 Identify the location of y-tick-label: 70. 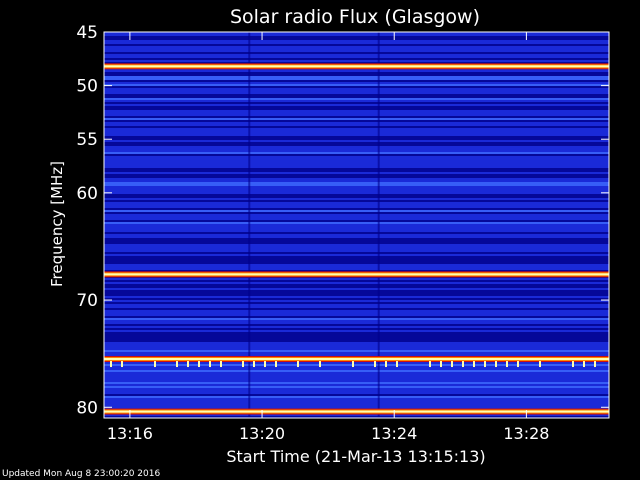
(87, 301).